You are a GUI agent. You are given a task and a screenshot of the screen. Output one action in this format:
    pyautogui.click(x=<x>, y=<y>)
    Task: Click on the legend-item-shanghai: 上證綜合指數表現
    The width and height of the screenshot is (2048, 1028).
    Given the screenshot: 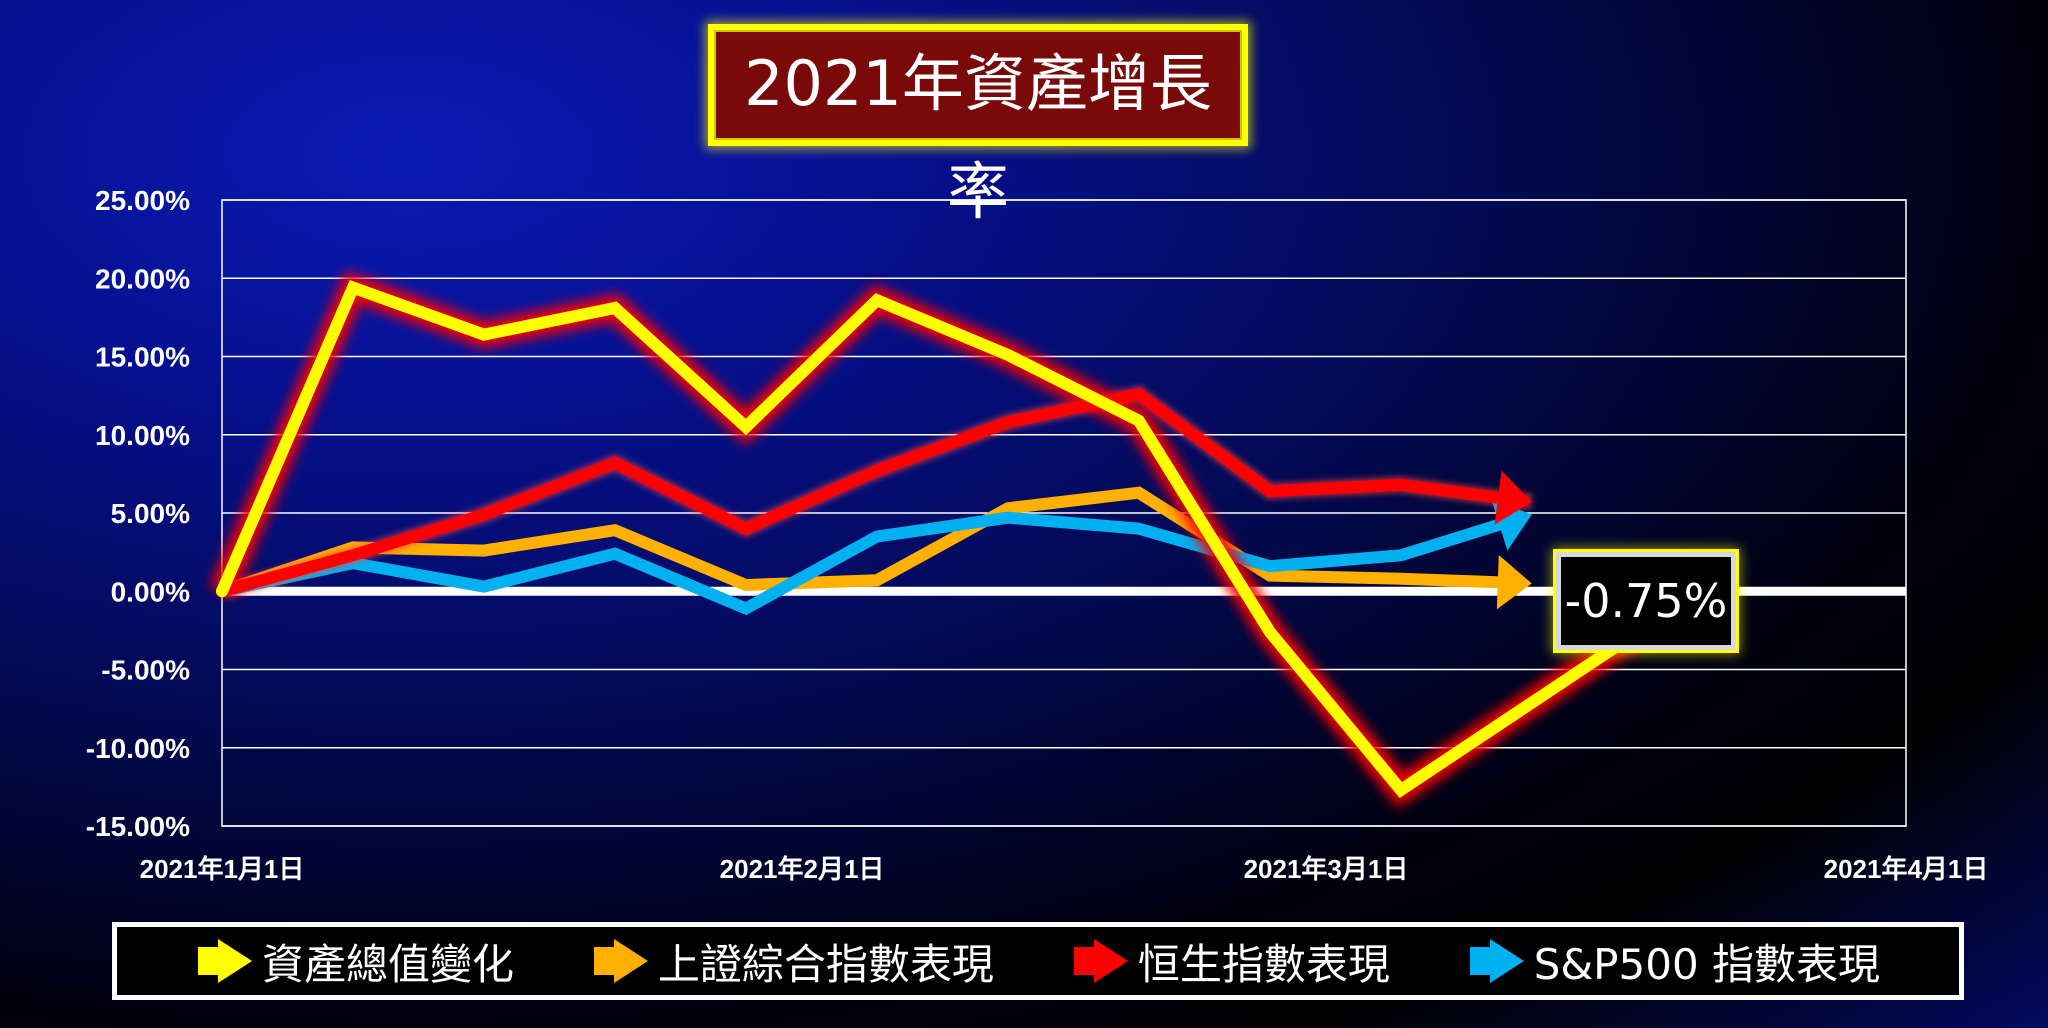 What is the action you would take?
    pyautogui.click(x=793, y=961)
    